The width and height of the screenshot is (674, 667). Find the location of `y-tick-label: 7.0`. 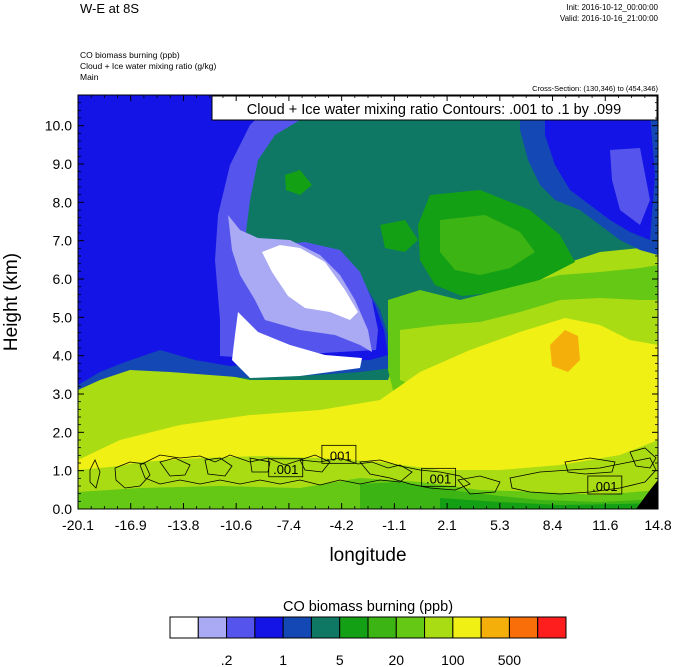

y-tick-label: 7.0 is located at coordinates (63, 241).